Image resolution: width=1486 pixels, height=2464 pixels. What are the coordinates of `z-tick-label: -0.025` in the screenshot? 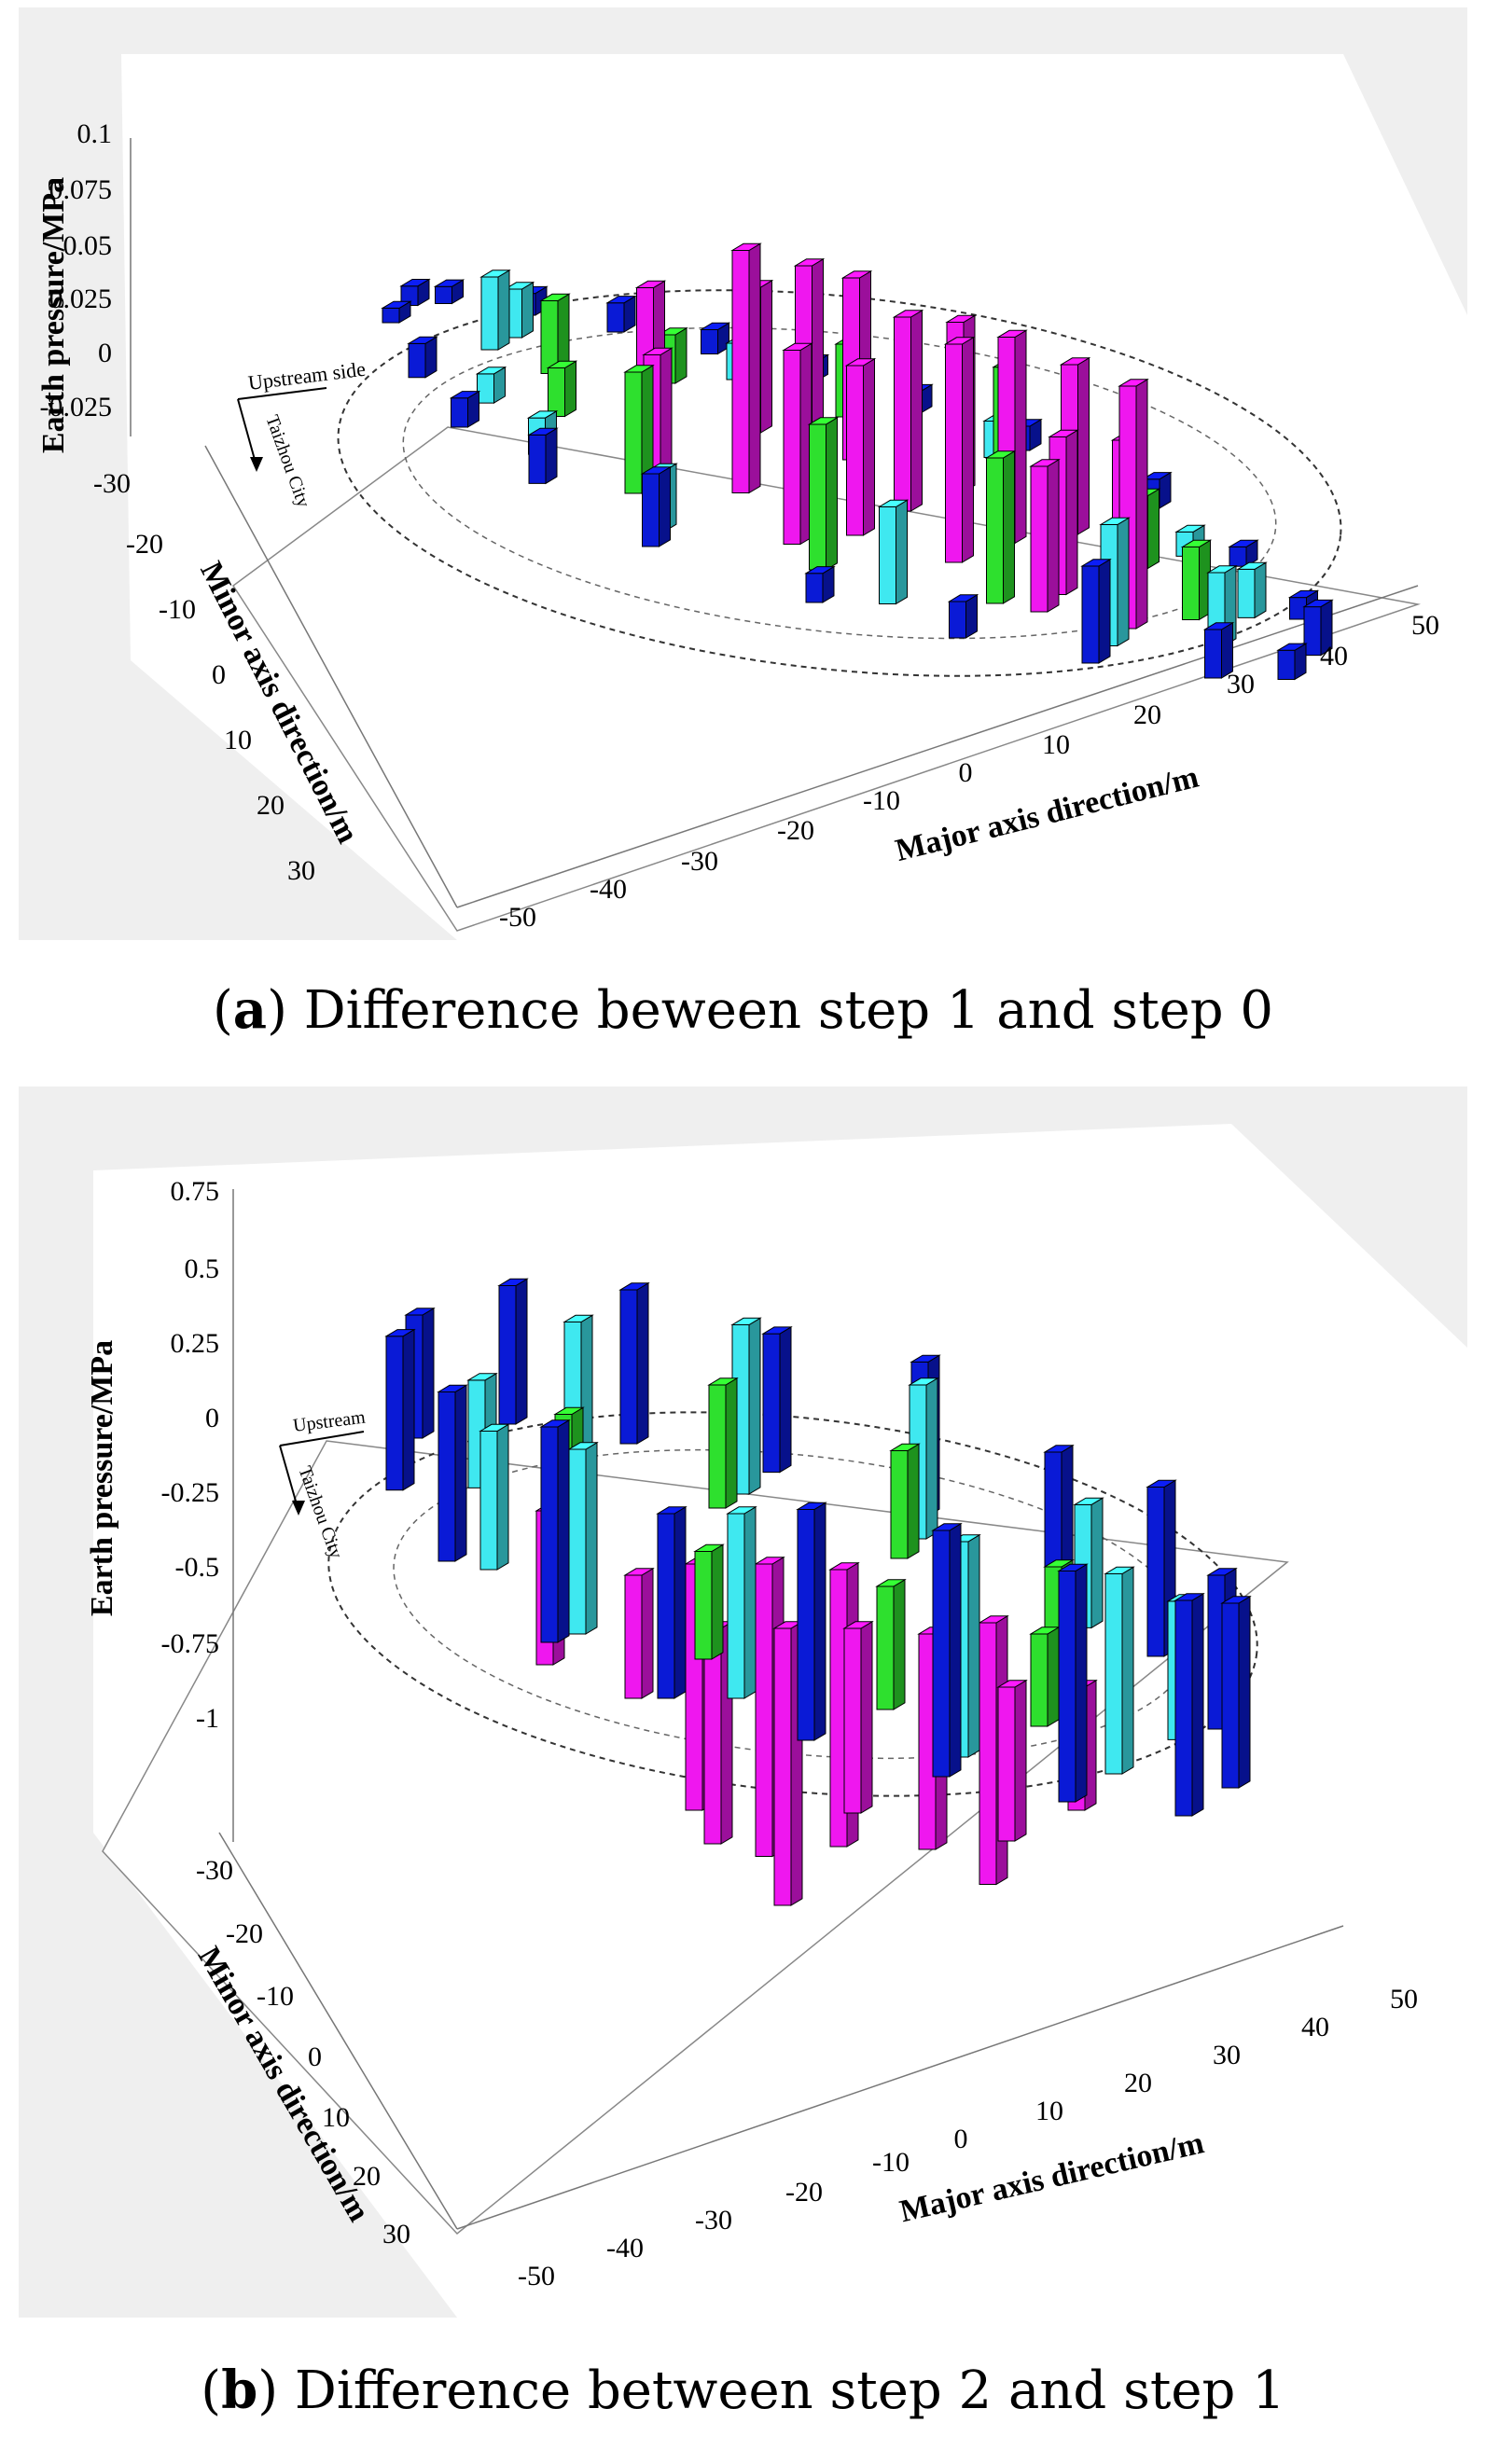 It's located at (76, 407).